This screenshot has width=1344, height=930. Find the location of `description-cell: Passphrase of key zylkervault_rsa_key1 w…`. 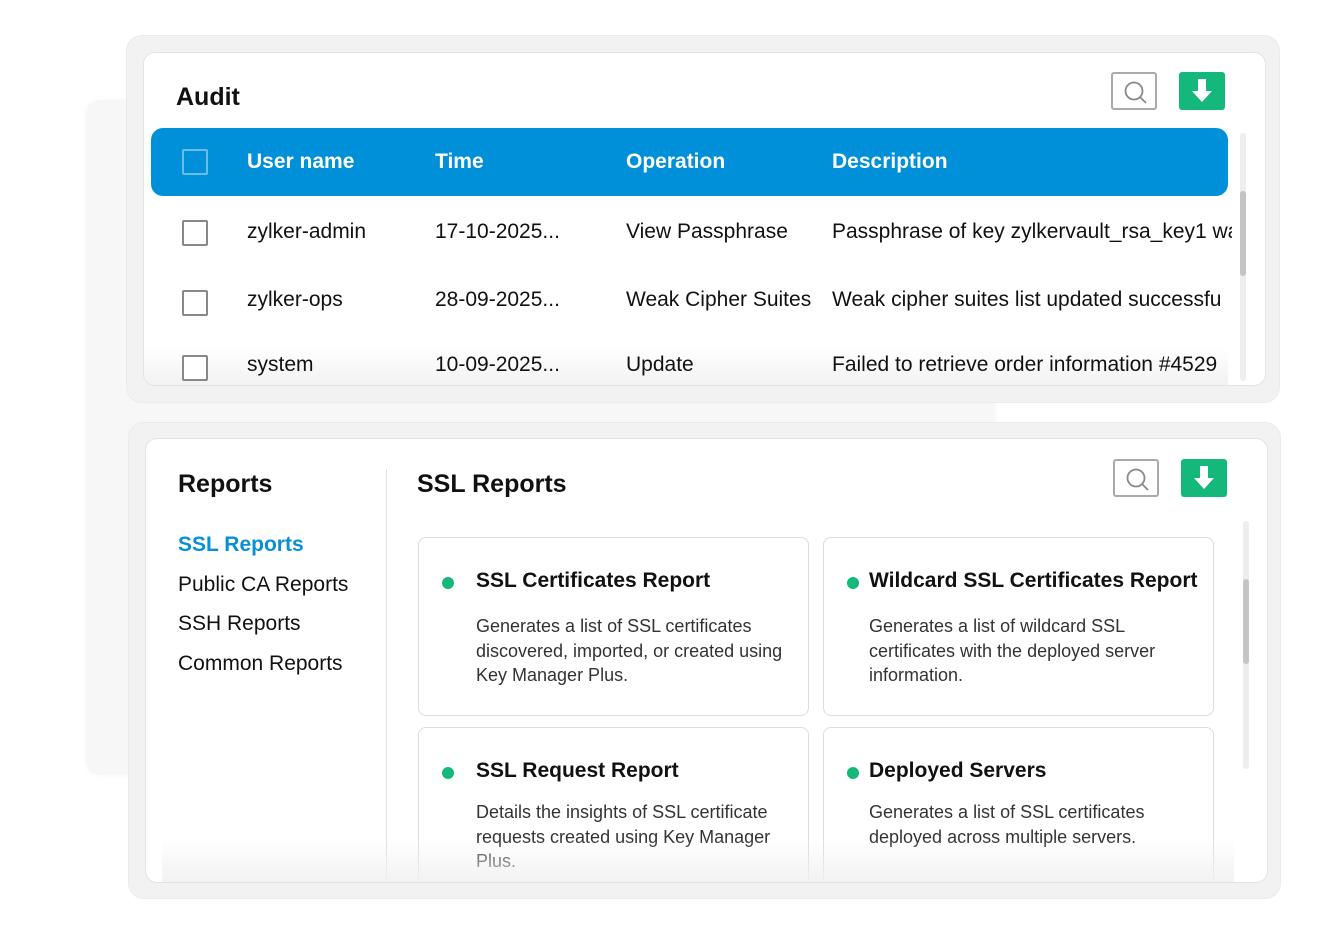

description-cell: Passphrase of key zylkervault_rsa_key1 w… is located at coordinates (1032, 231).